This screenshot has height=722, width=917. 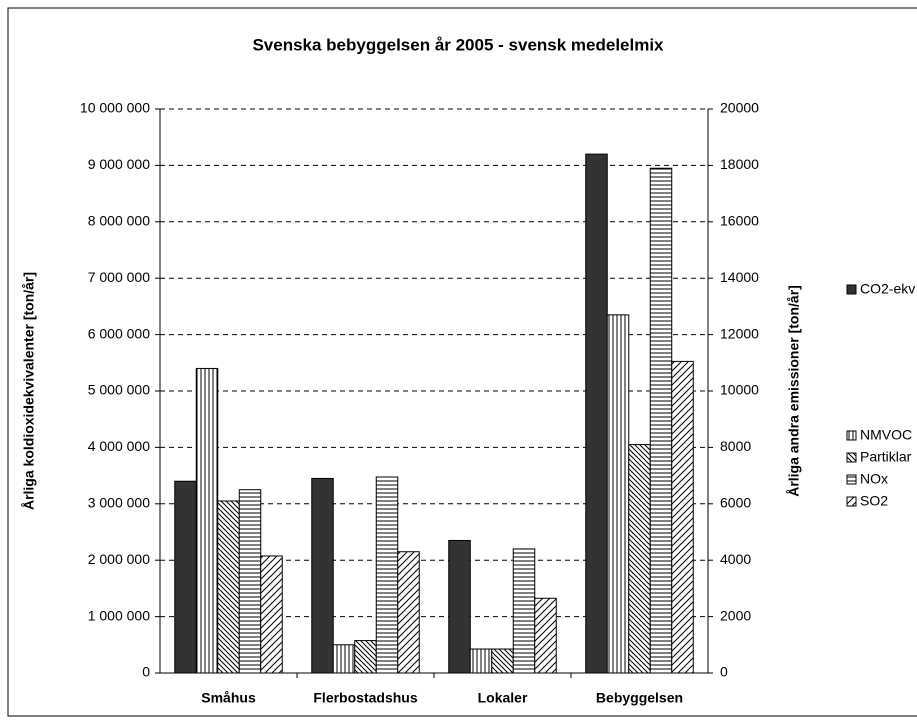 I want to click on y2-tick-label: 2000, so click(x=735, y=615).